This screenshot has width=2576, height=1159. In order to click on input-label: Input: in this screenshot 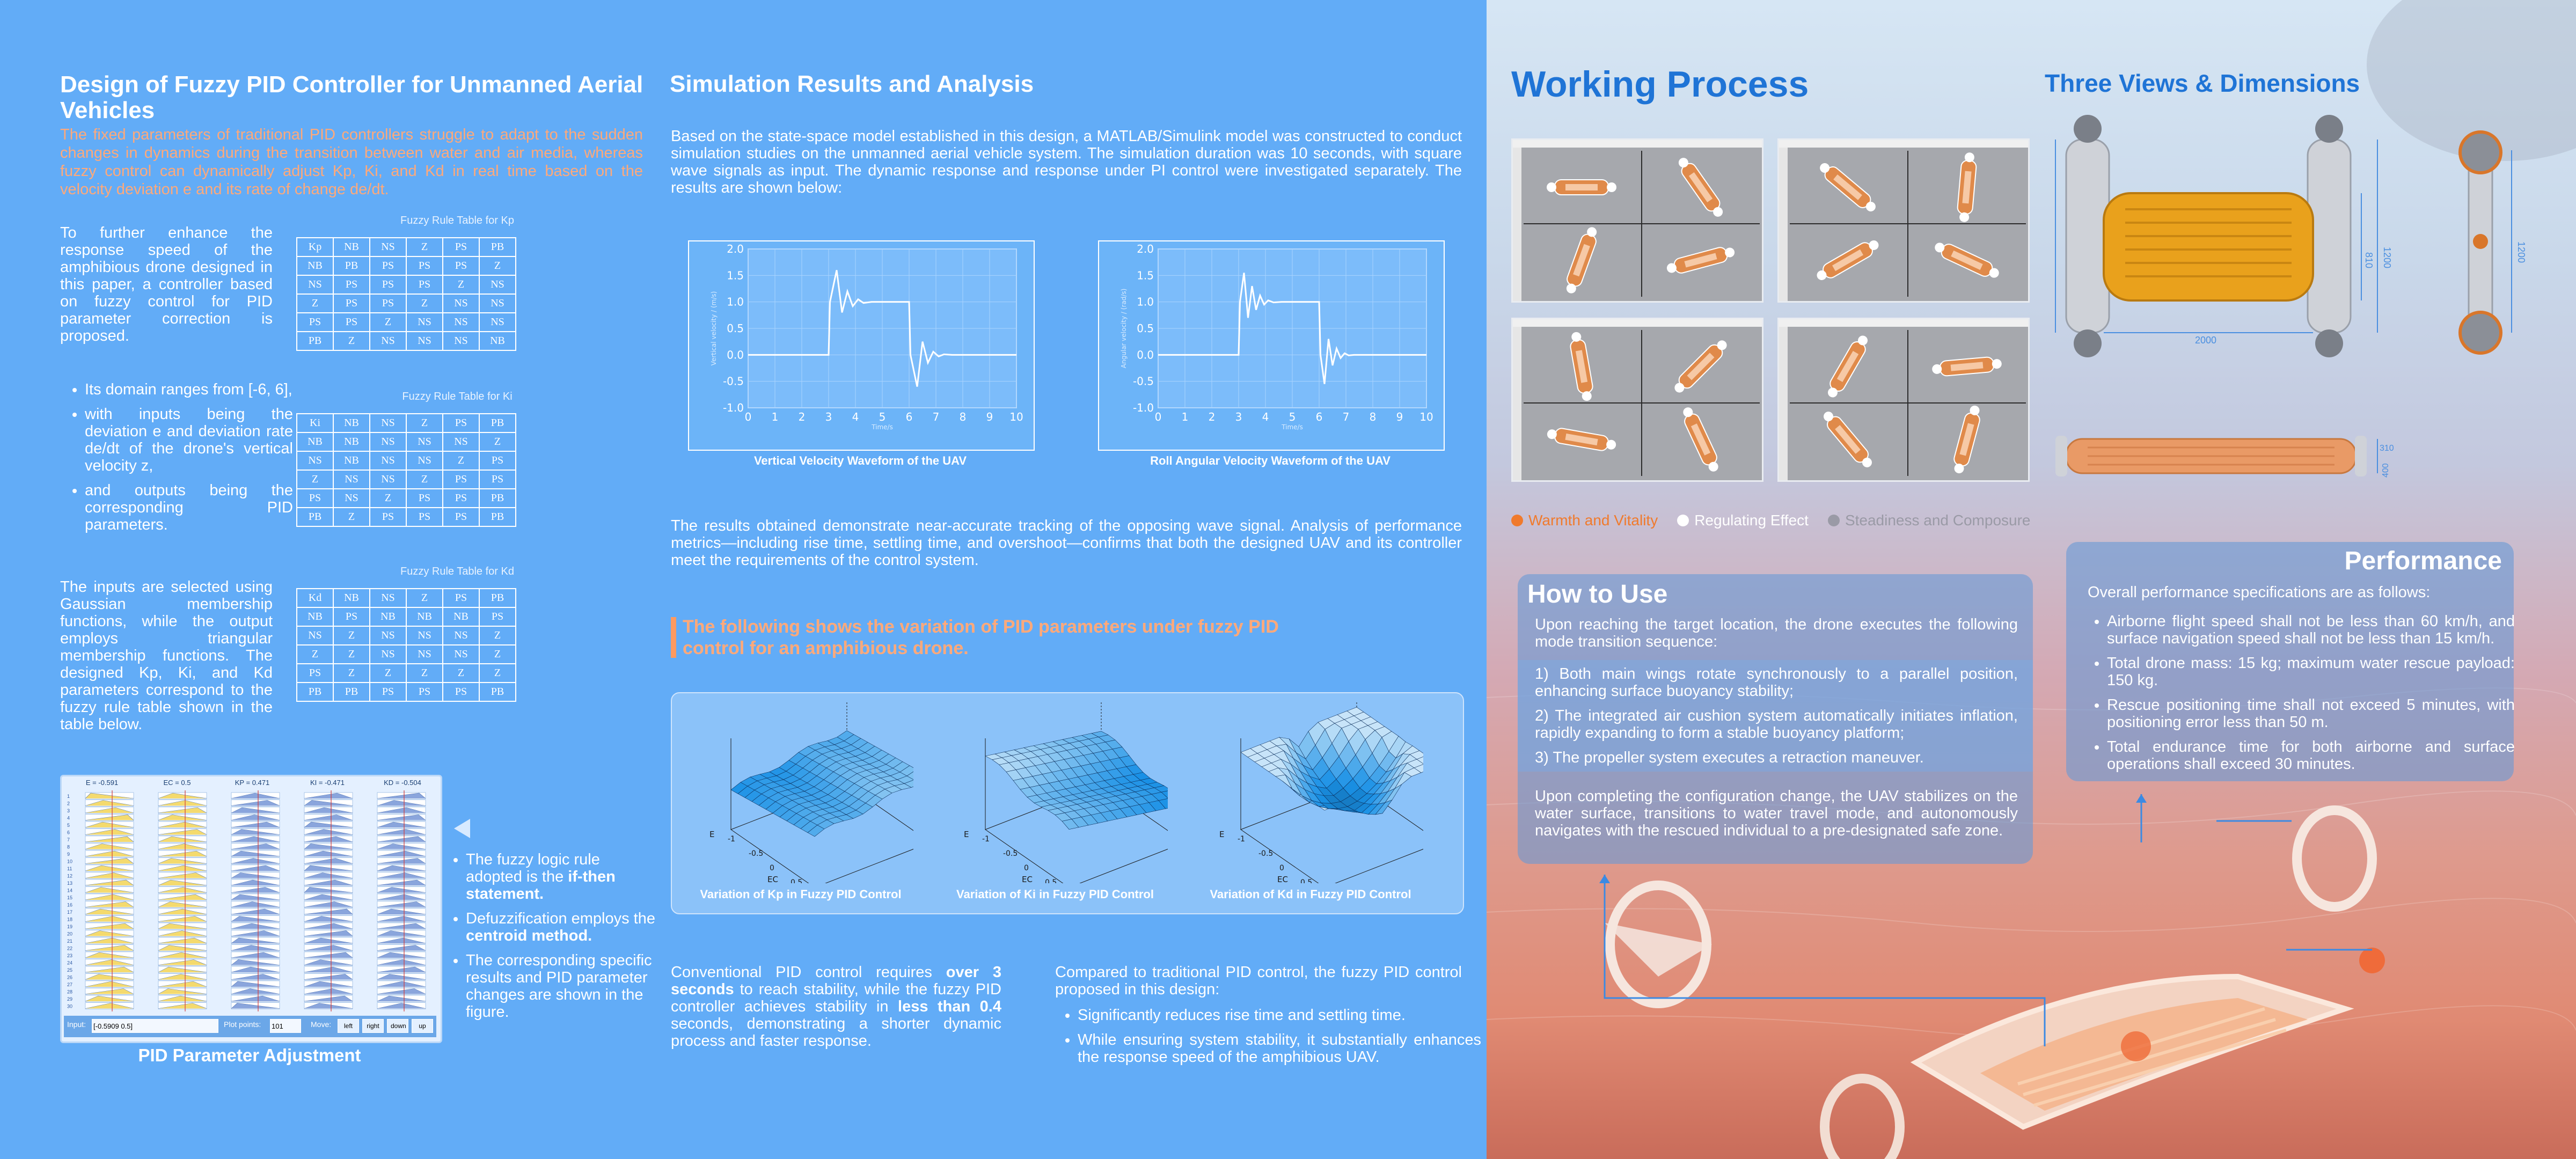, I will do `click(76, 1024)`.